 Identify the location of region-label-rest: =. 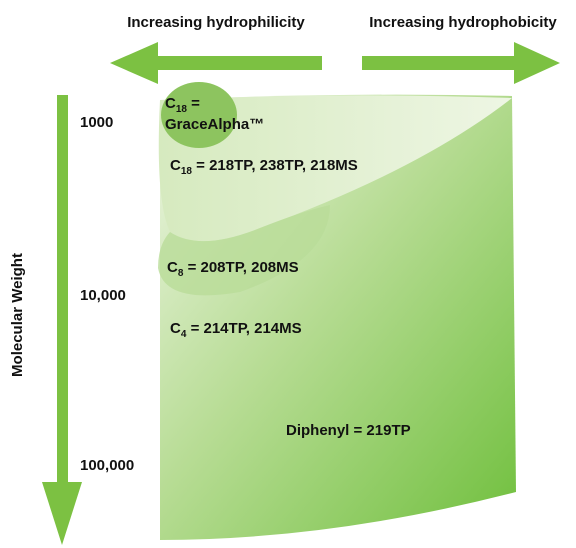
(193, 103).